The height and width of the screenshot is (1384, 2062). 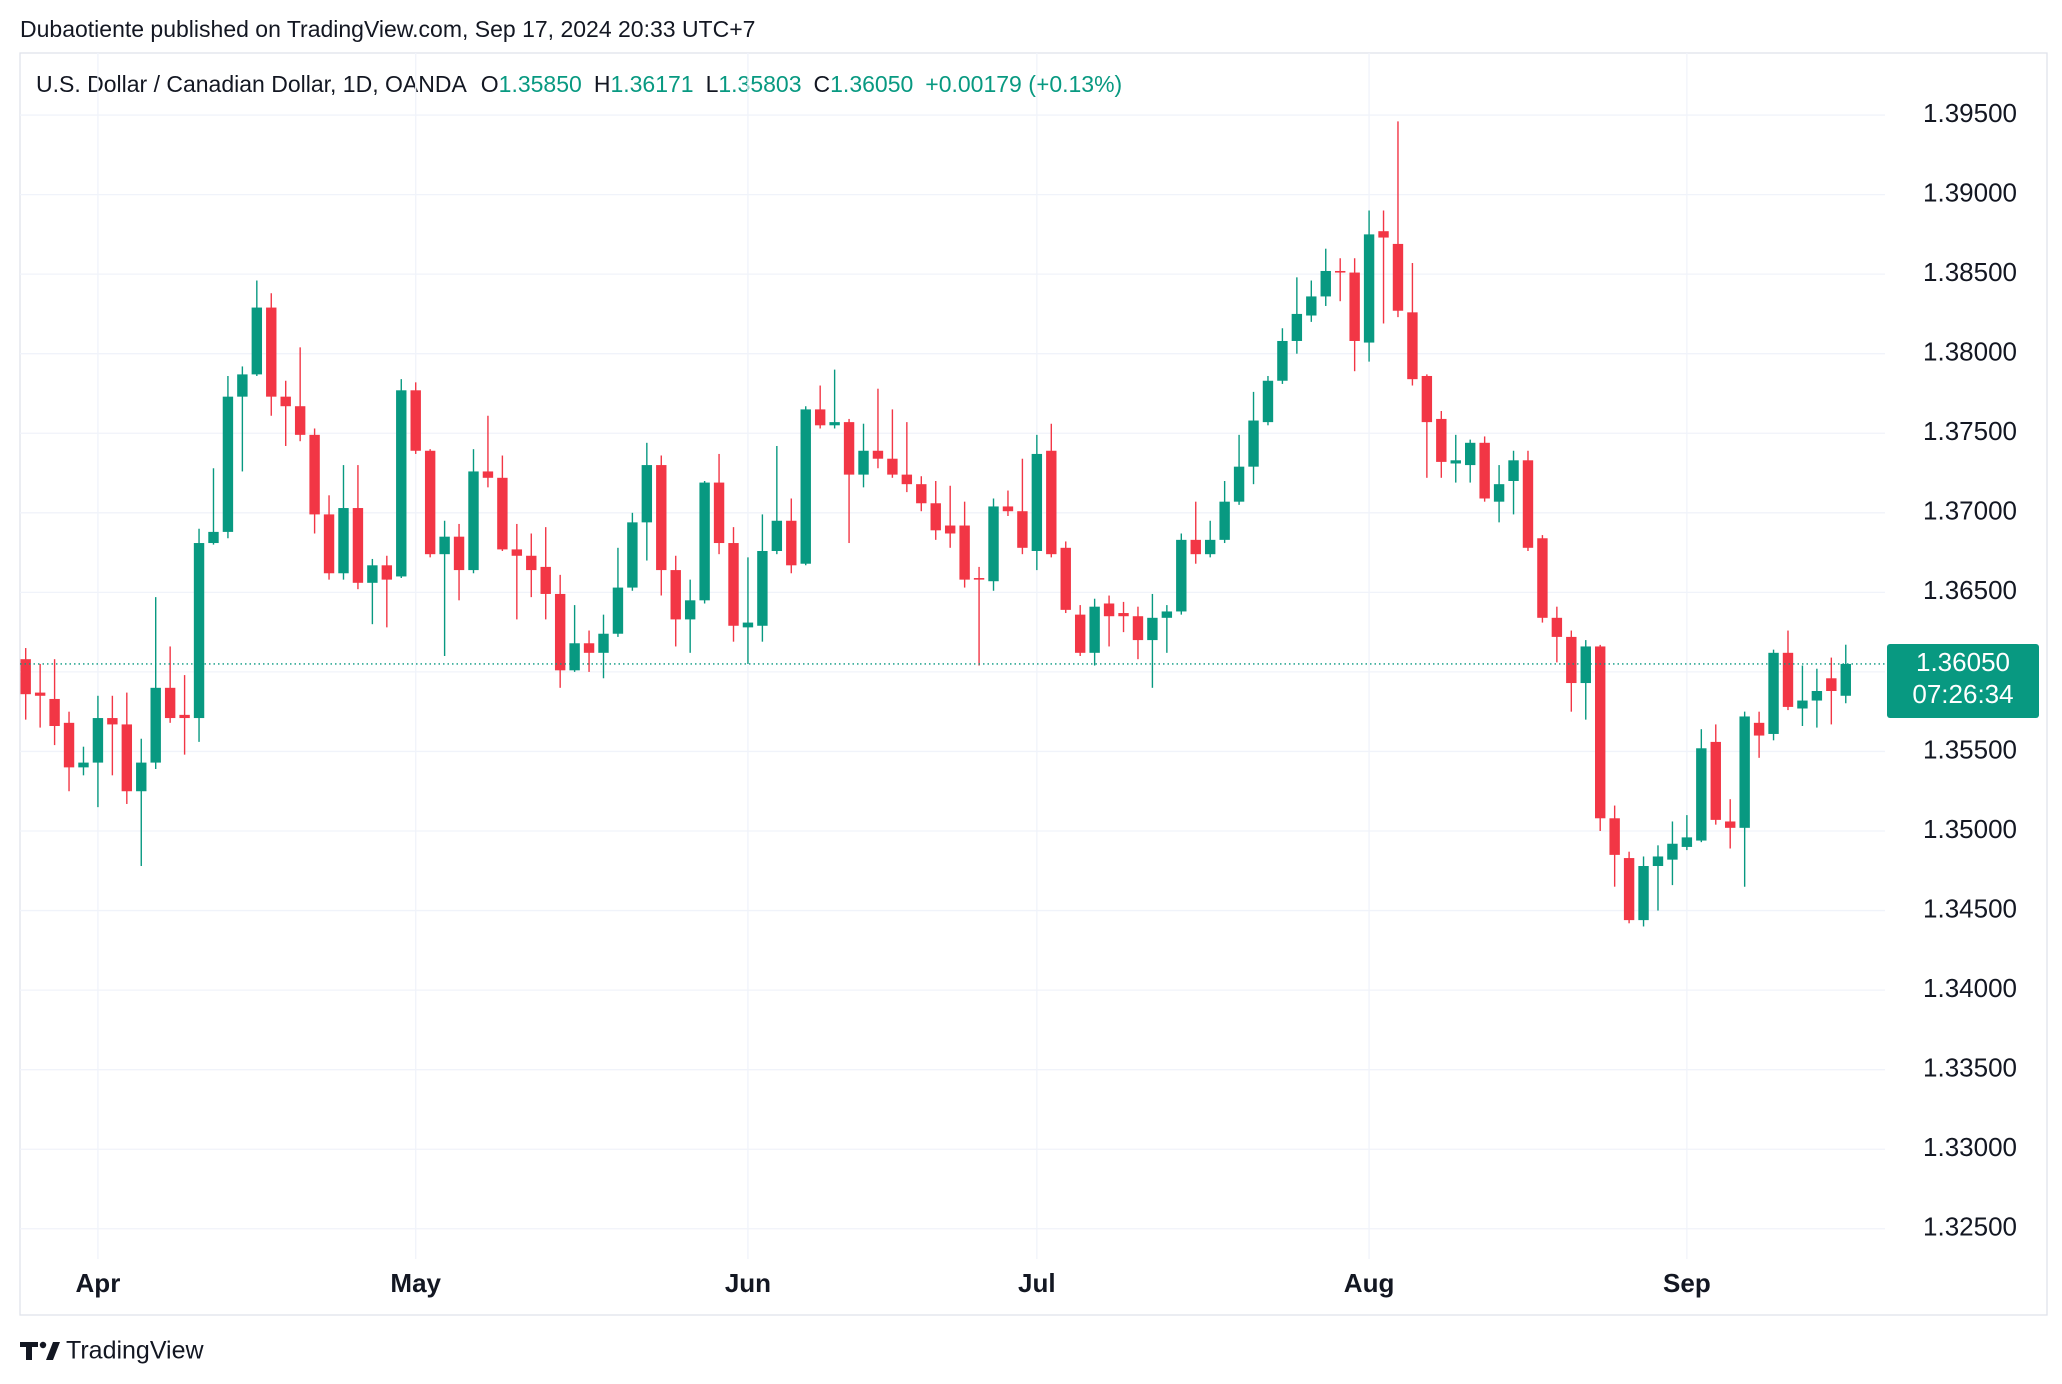 I want to click on symbol-name: U.S. Dollar / Canadian Dollar, 1D, OANDA, so click(x=251, y=84).